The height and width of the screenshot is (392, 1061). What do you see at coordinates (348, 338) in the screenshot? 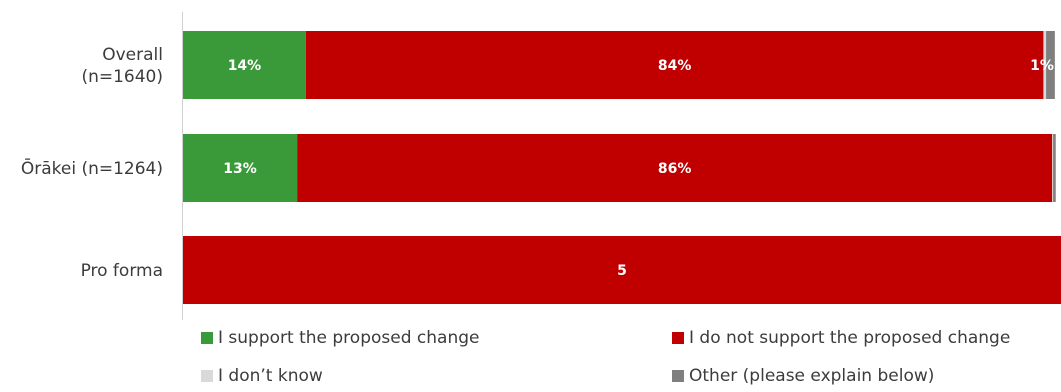
I see `legend-label: I support the proposed change` at bounding box center [348, 338].